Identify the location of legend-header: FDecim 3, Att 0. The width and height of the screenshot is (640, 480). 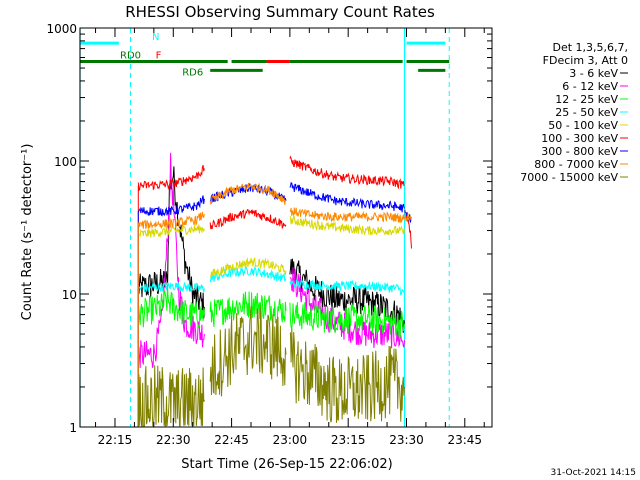
(585, 60).